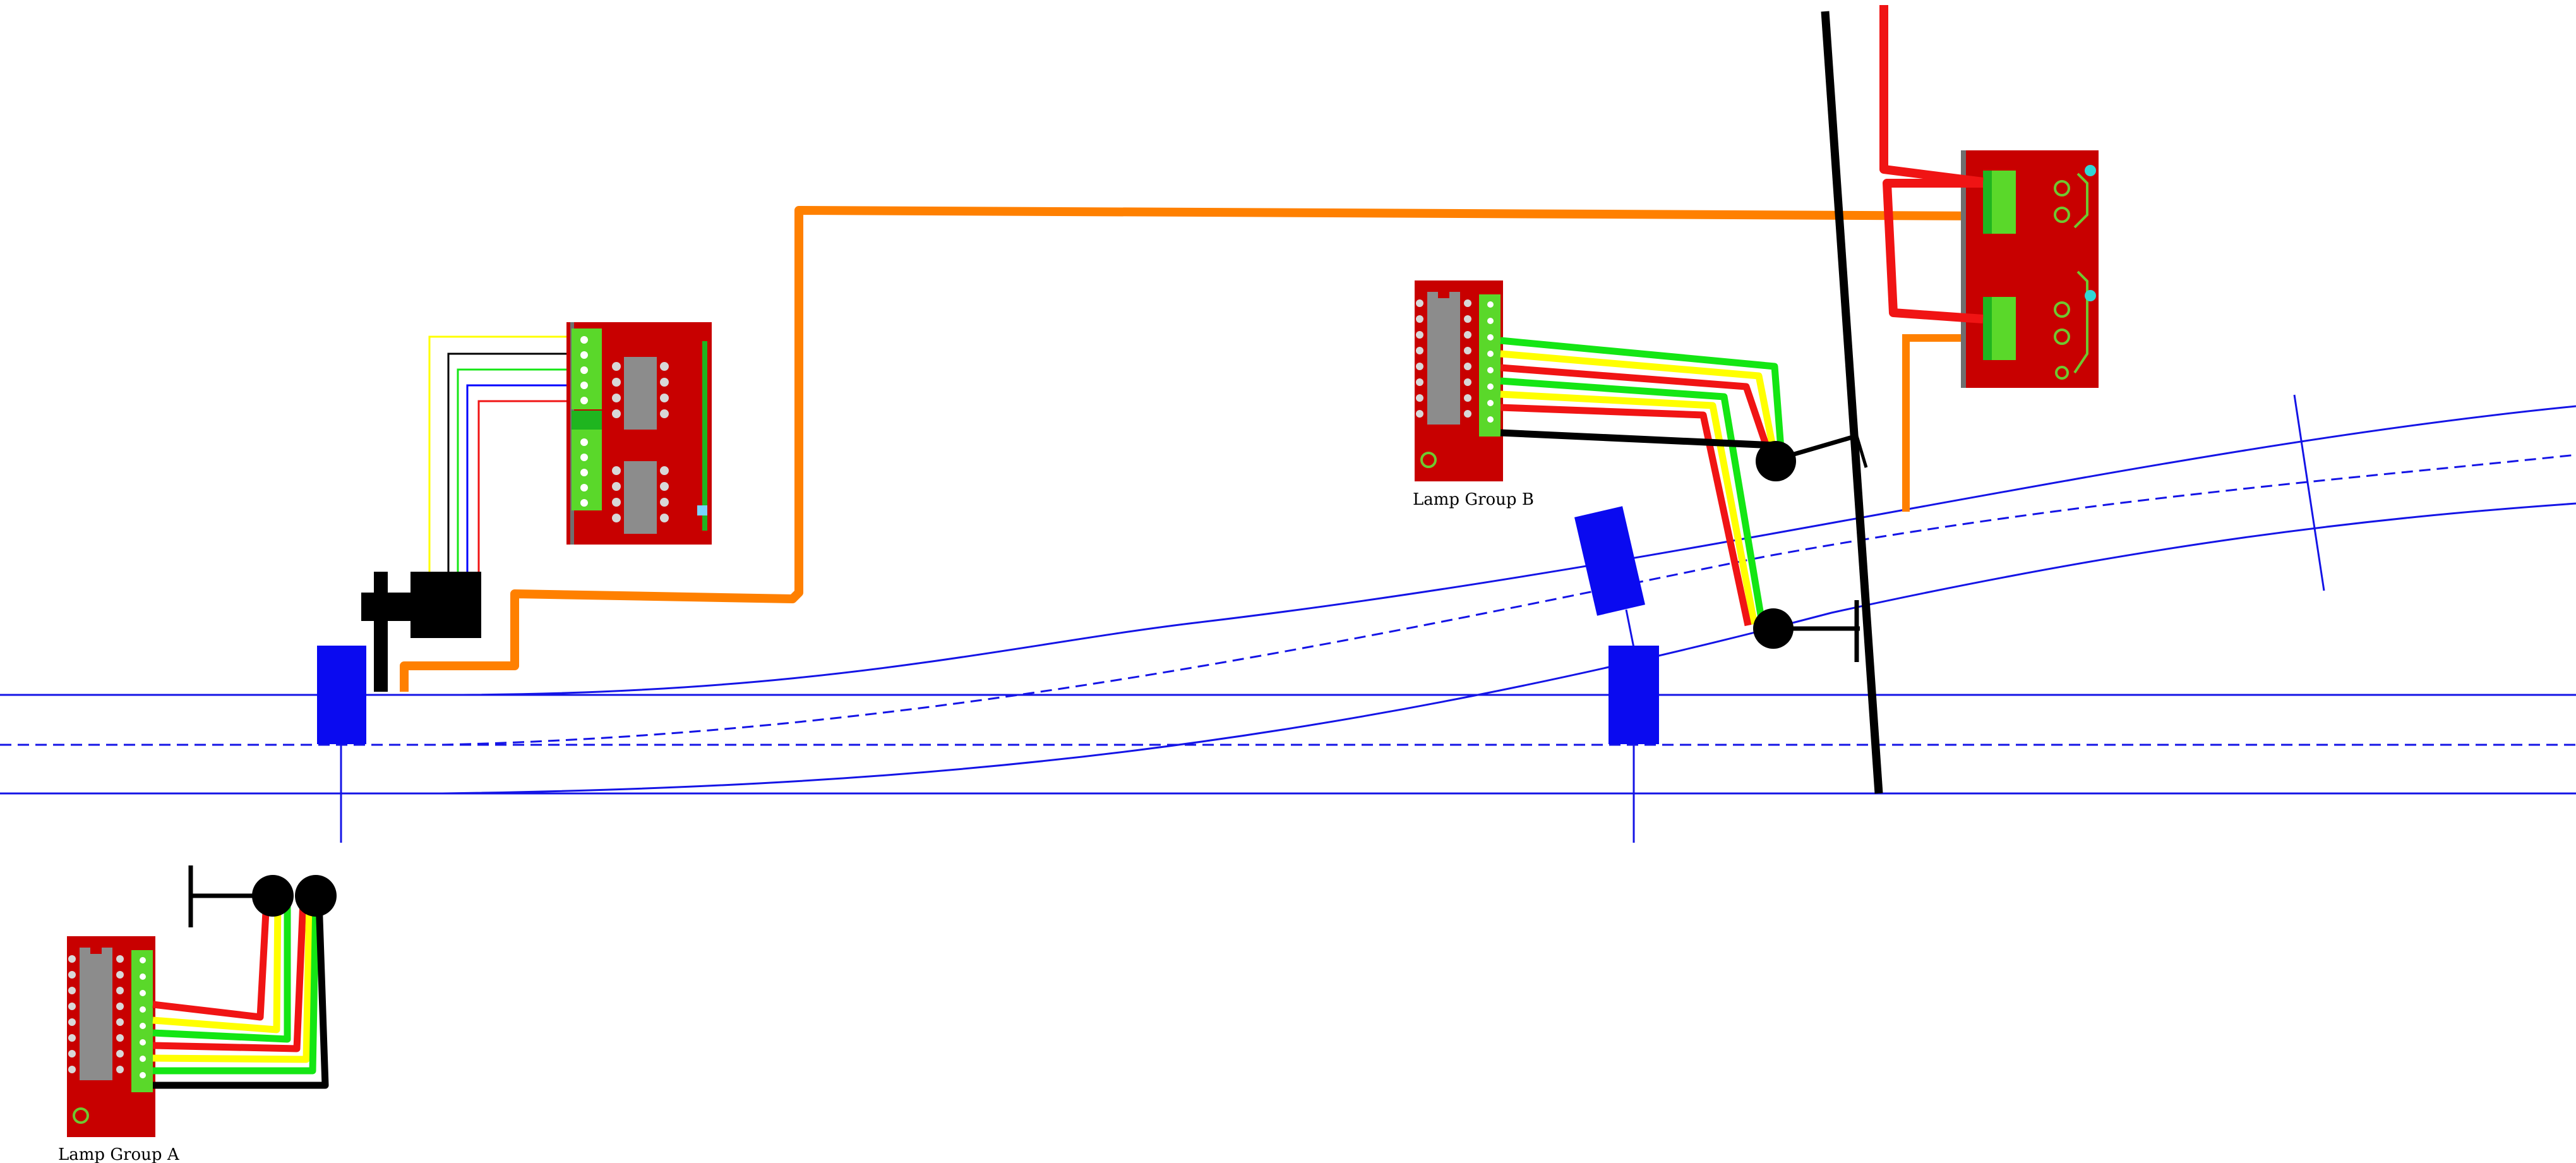  Describe the element at coordinates (1637, 439) in the screenshot. I see `wire-b-black` at that location.